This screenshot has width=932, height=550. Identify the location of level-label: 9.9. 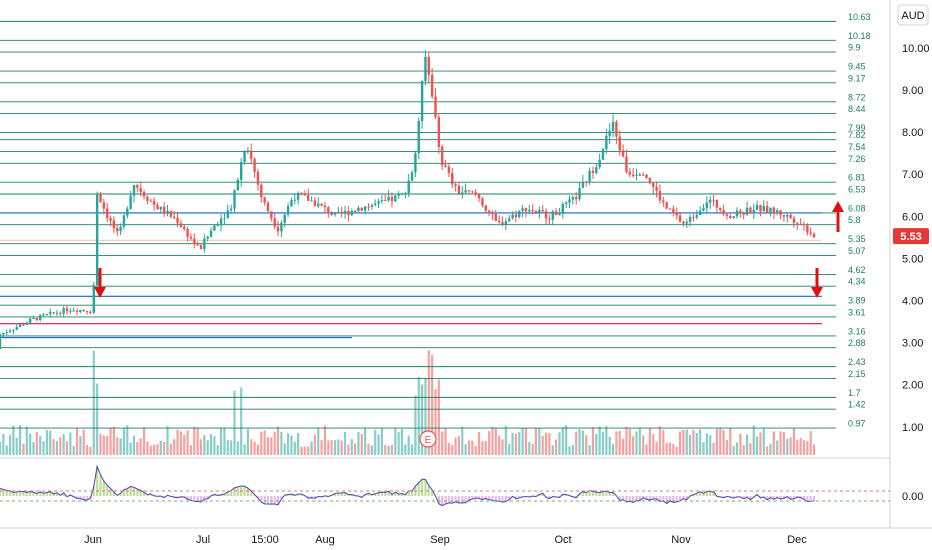
(854, 48).